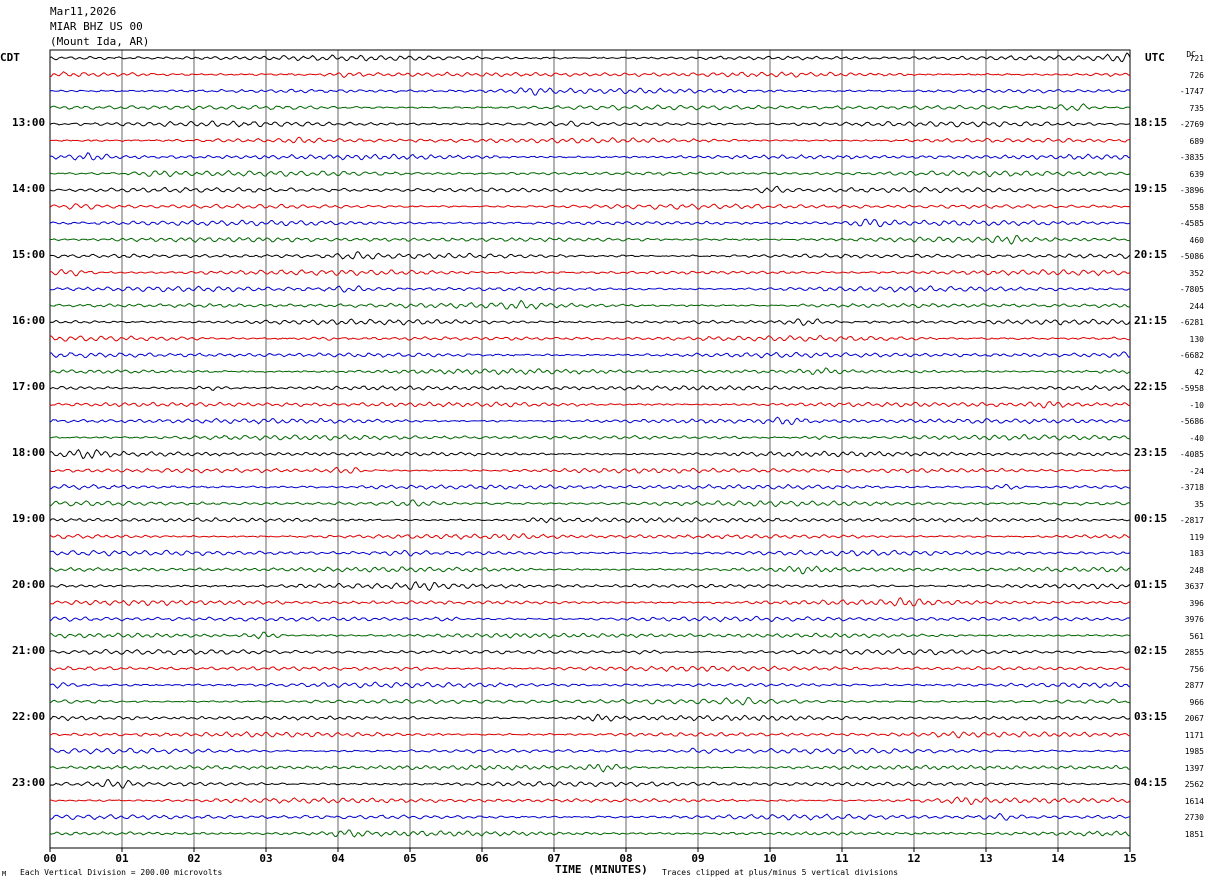 The width and height of the screenshot is (1210, 886). I want to click on utc-hour-label: 00:15, so click(1151, 518).